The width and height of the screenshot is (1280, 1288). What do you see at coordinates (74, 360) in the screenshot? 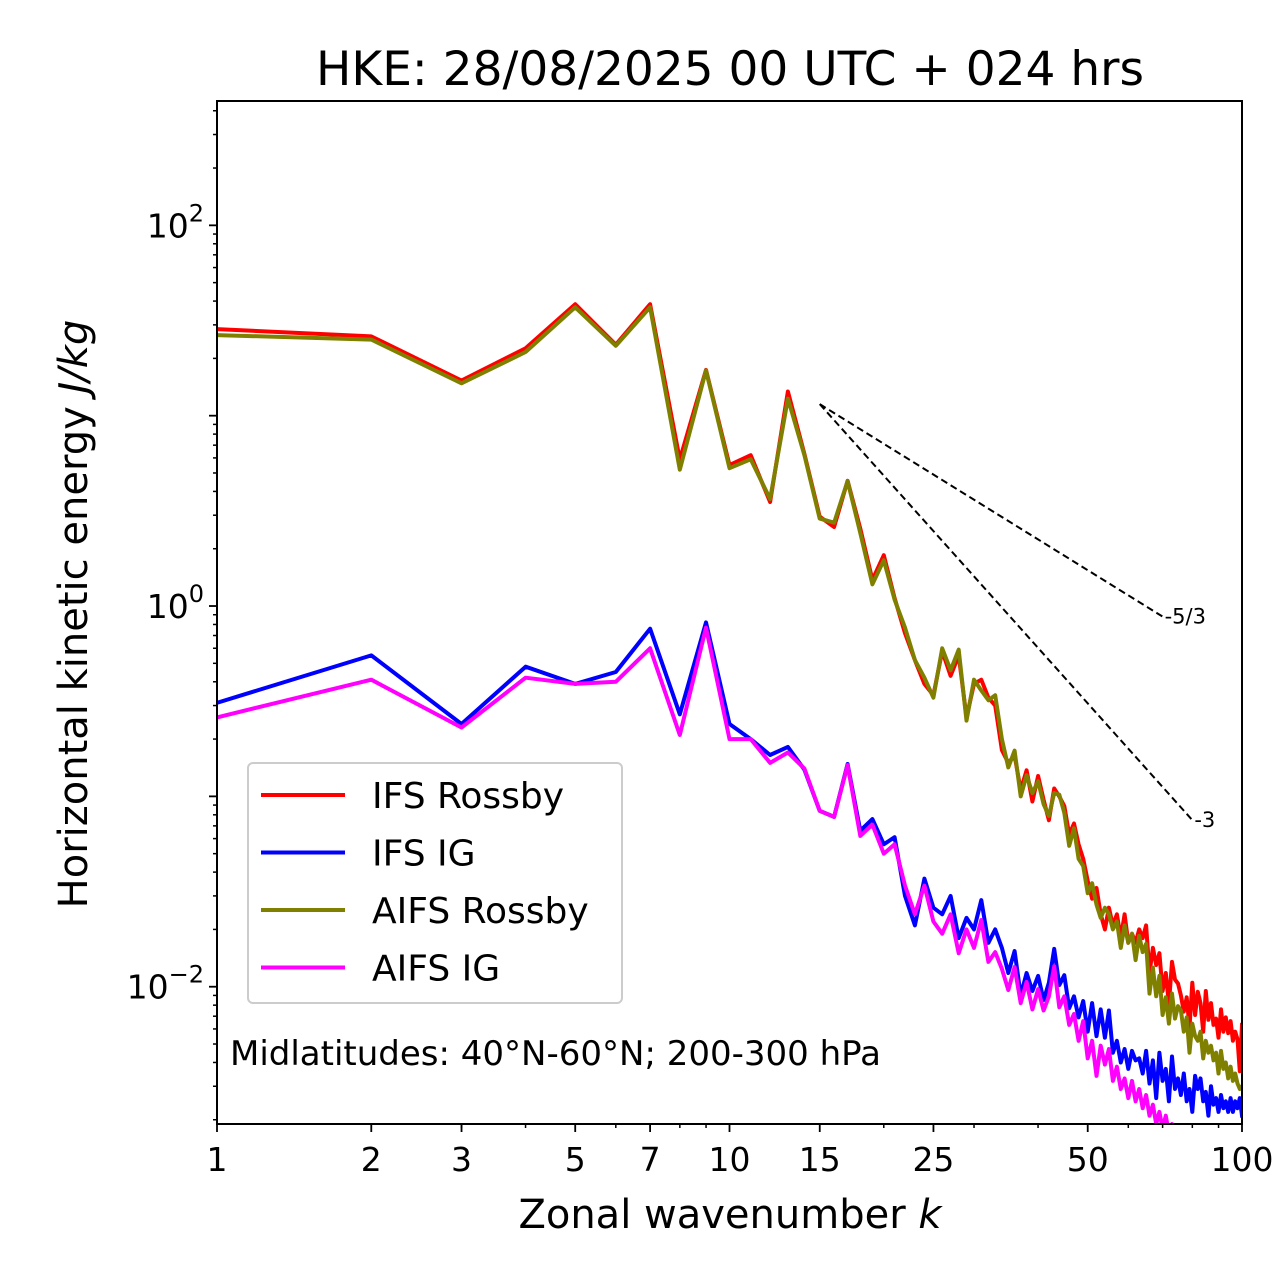
I see `y-axis-label-unit: J/kg` at bounding box center [74, 360].